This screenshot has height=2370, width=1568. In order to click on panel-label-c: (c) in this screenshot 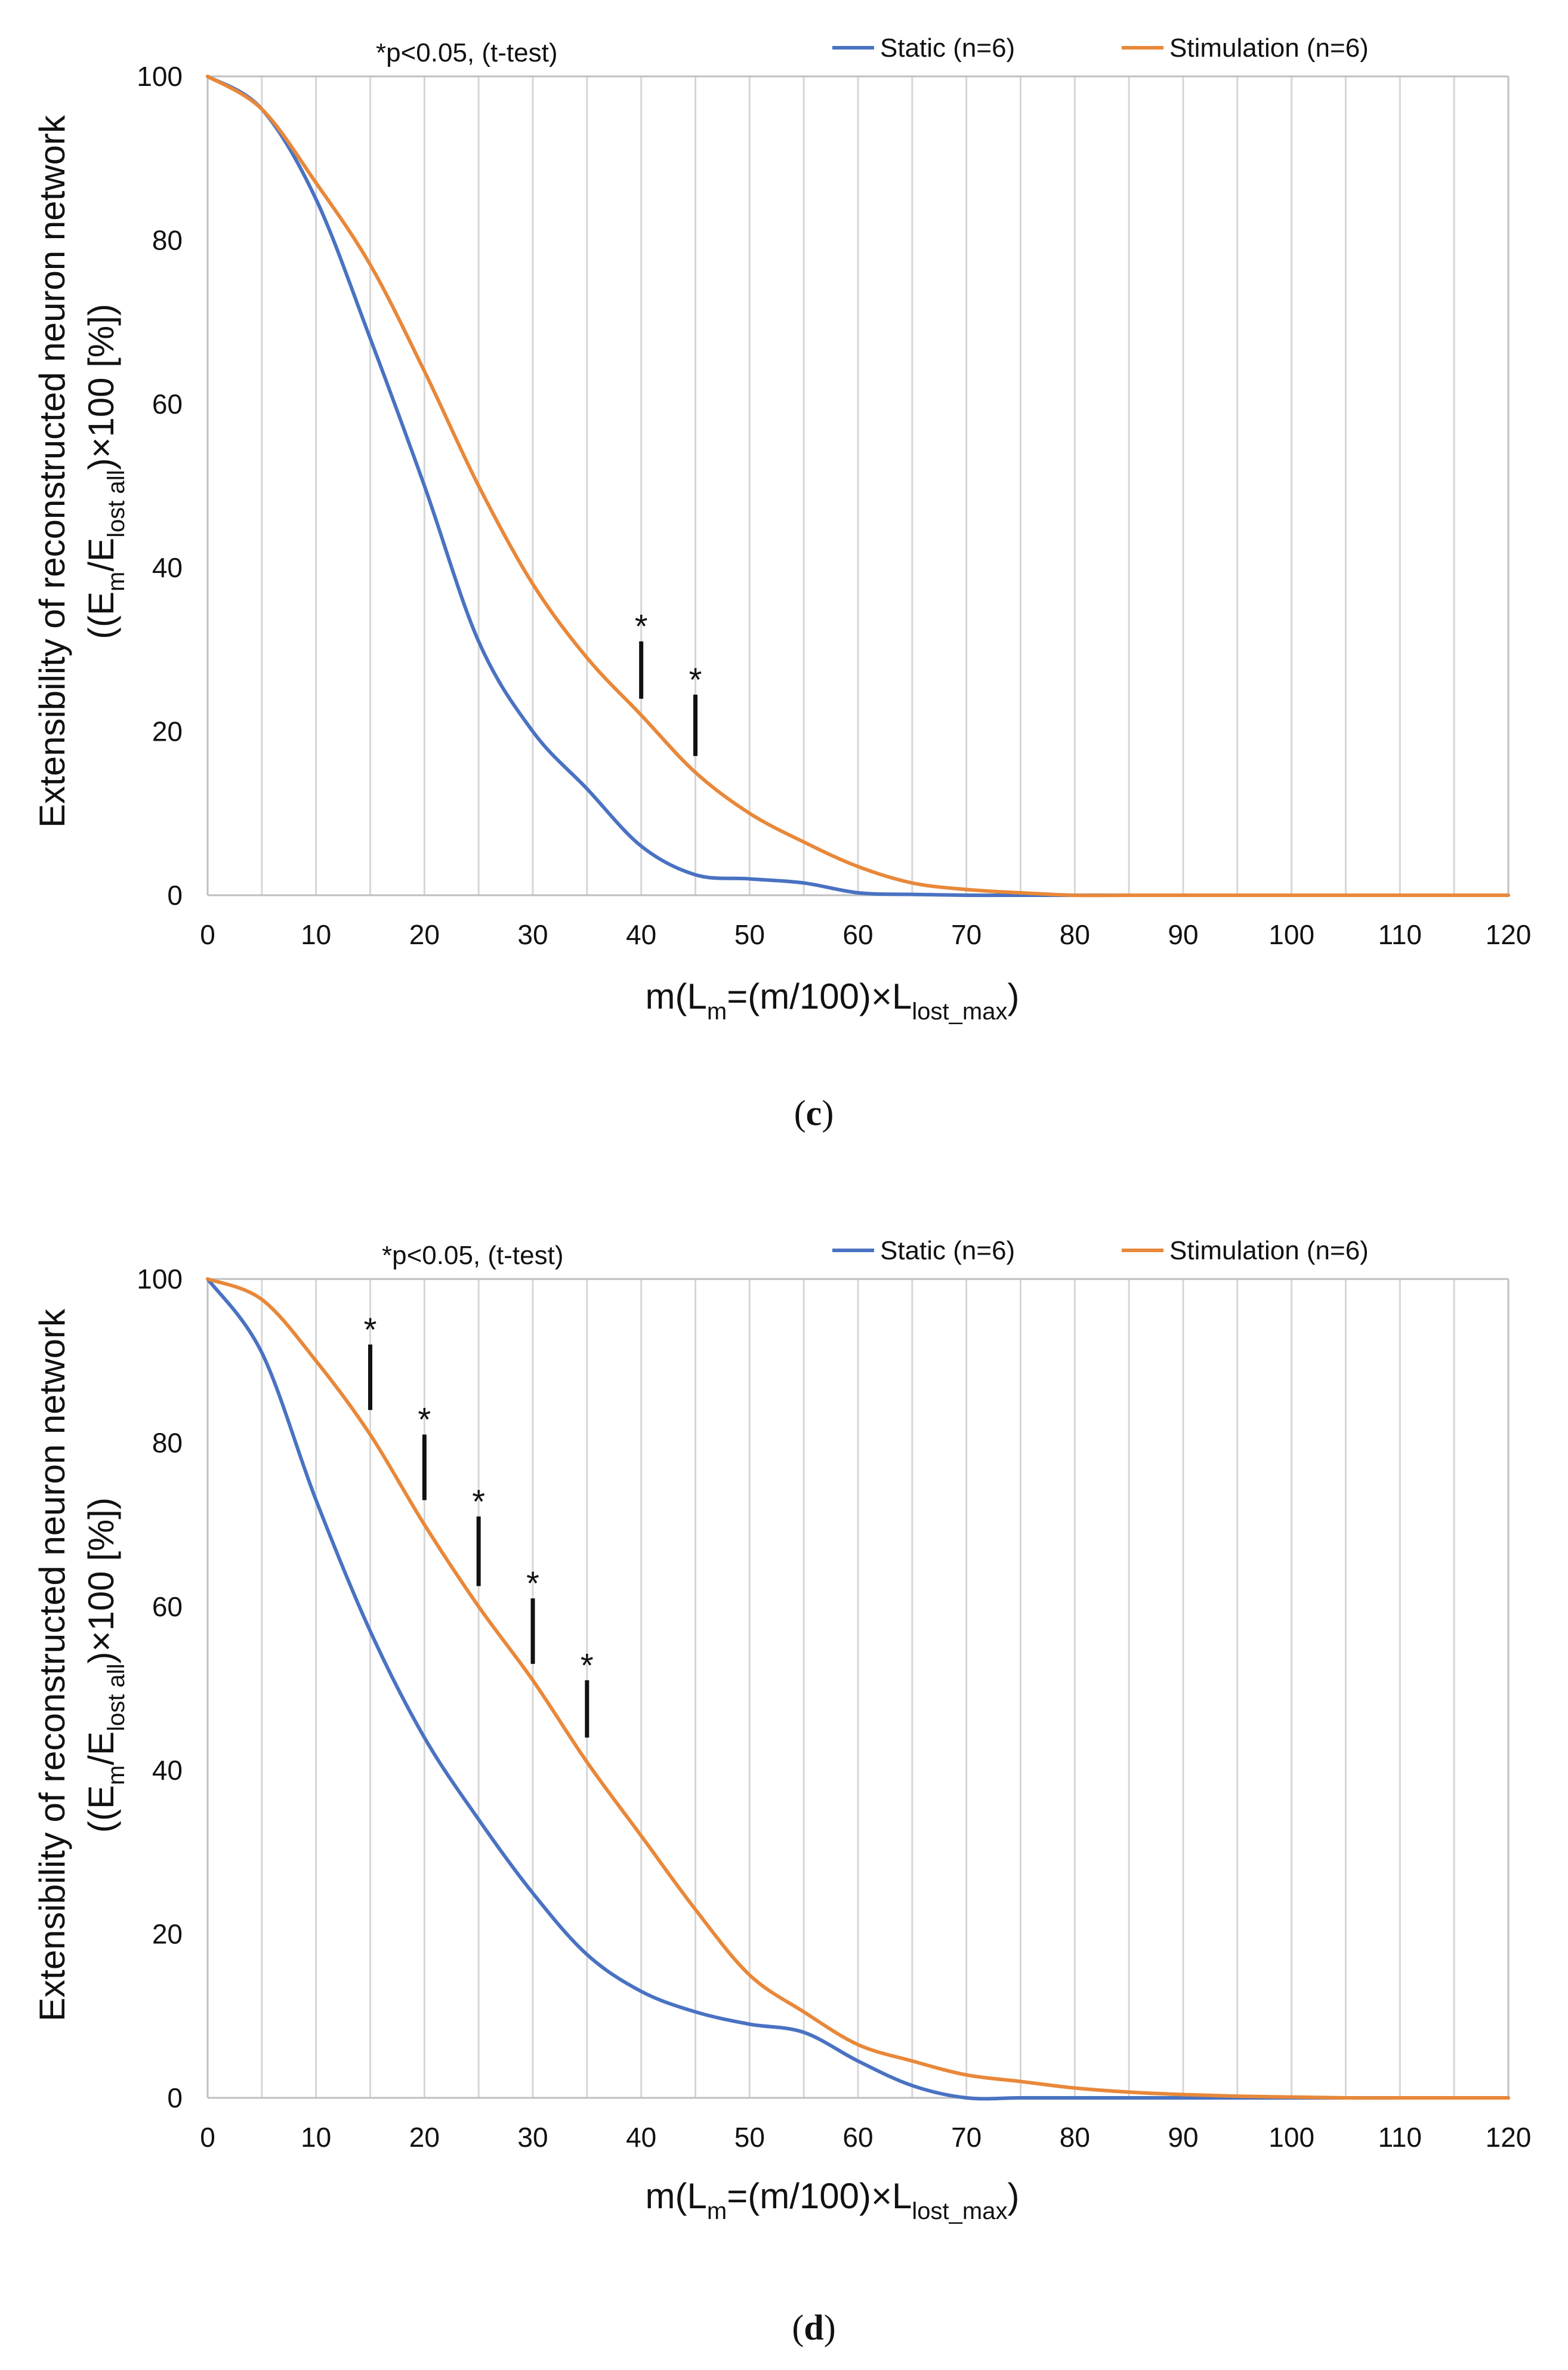, I will do `click(814, 1113)`.